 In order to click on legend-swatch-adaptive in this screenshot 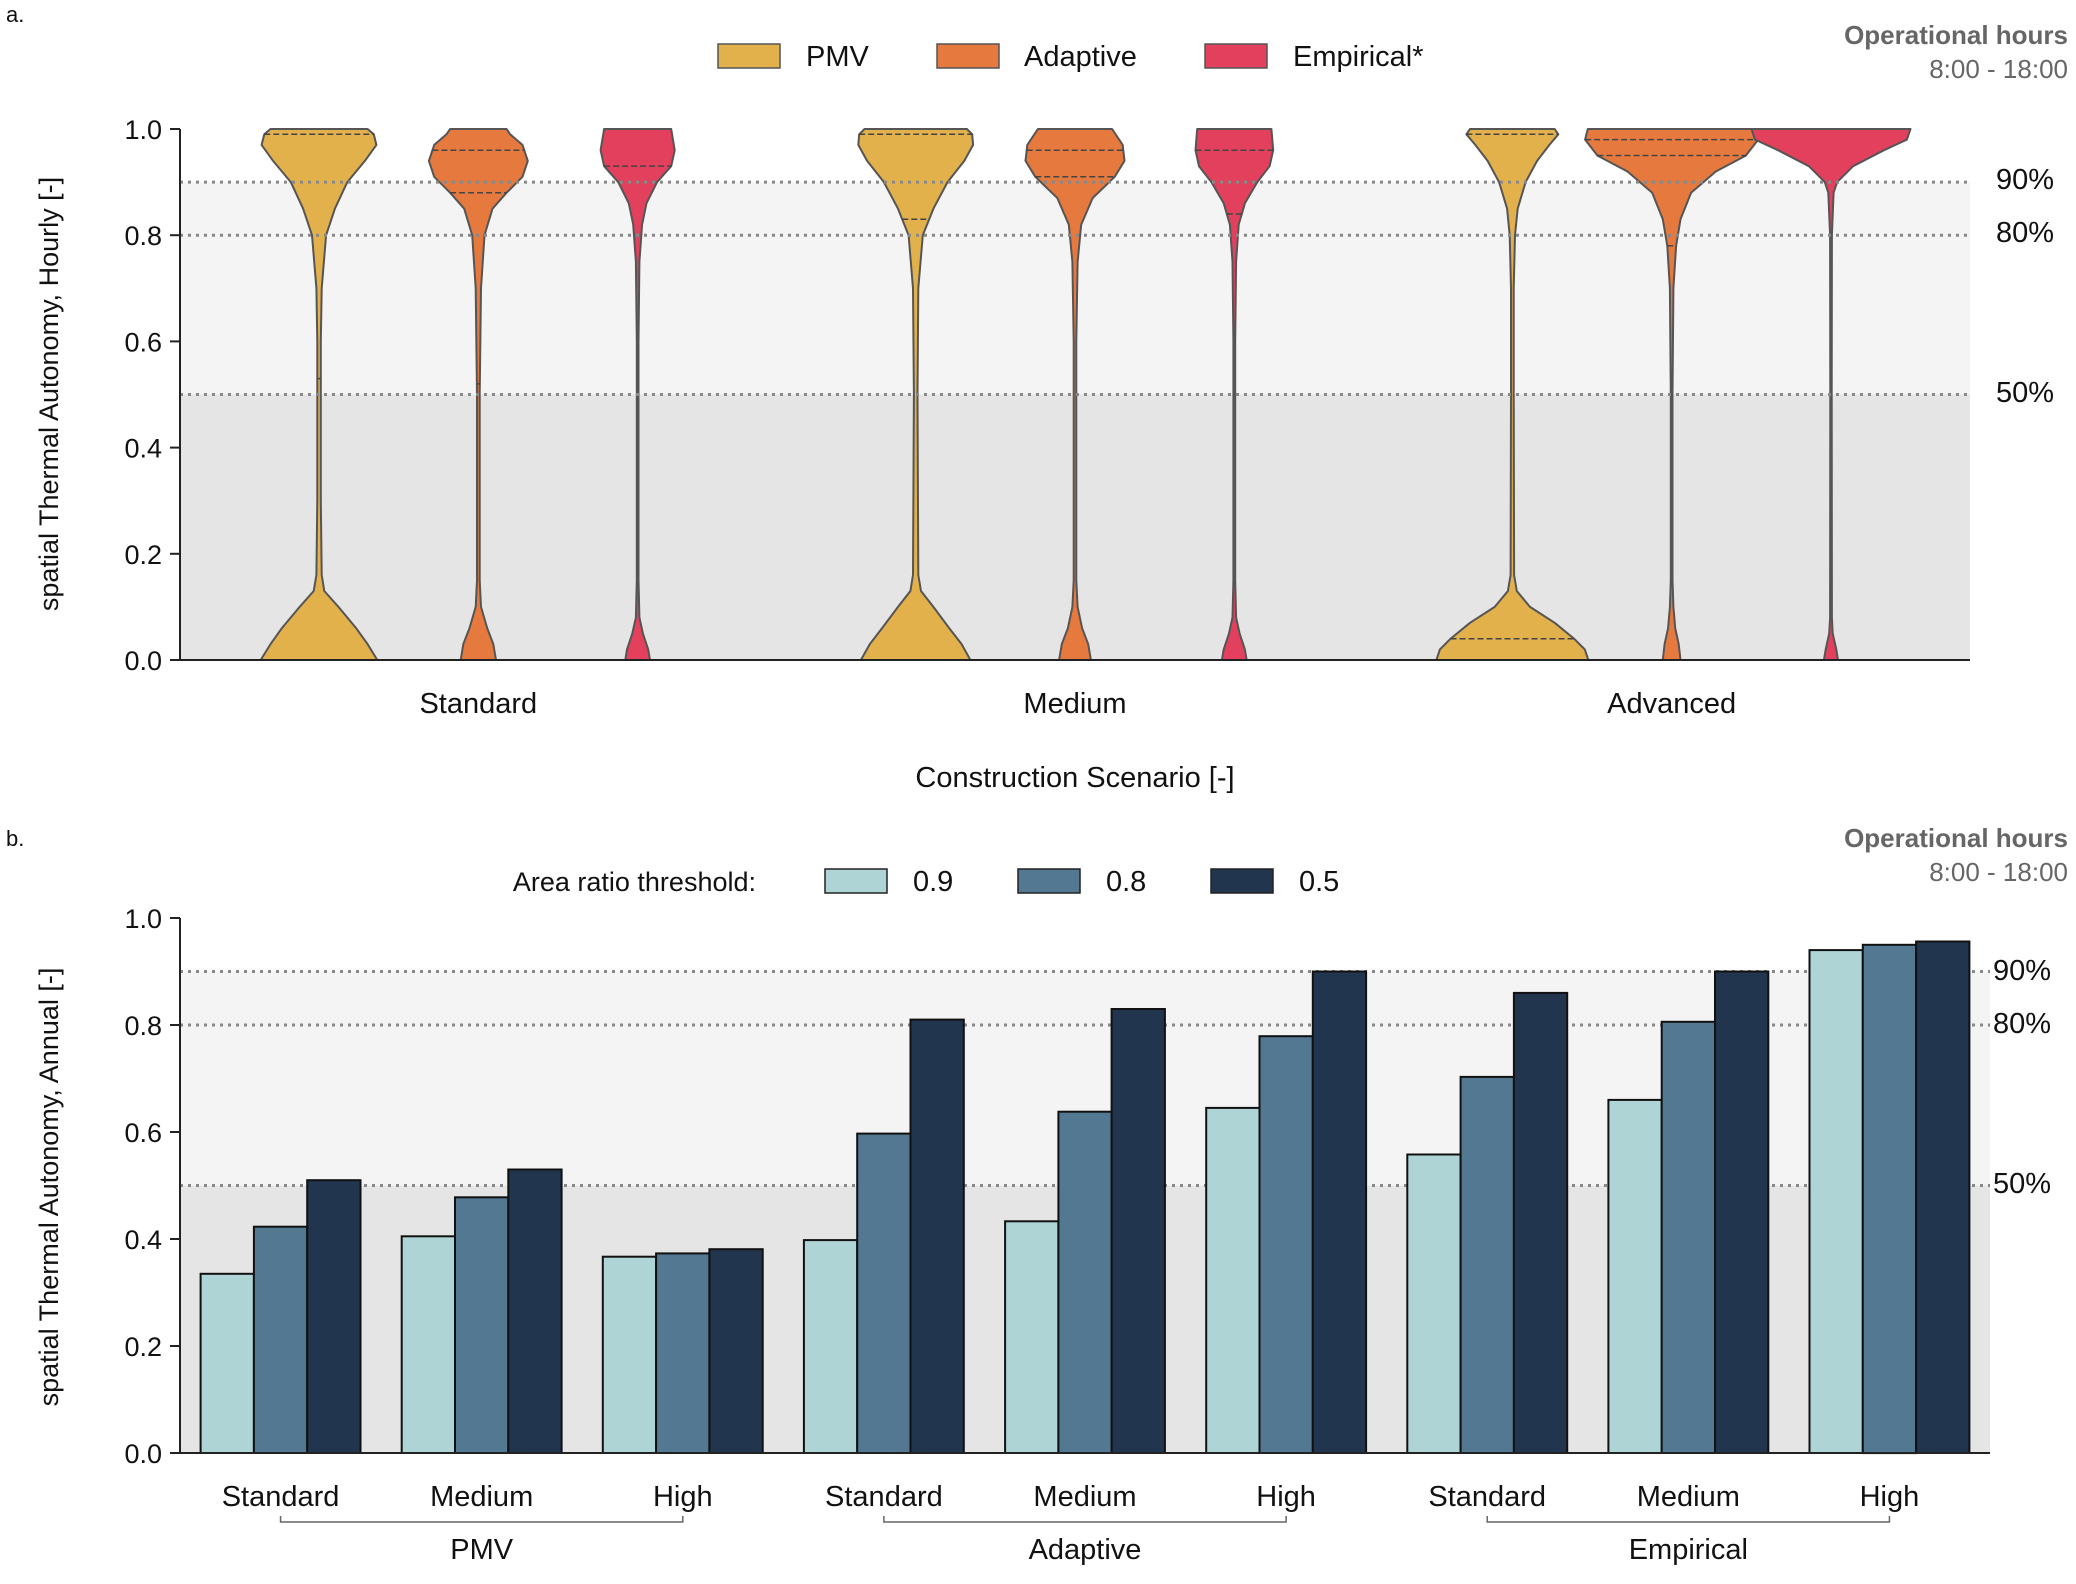, I will do `click(968, 56)`.